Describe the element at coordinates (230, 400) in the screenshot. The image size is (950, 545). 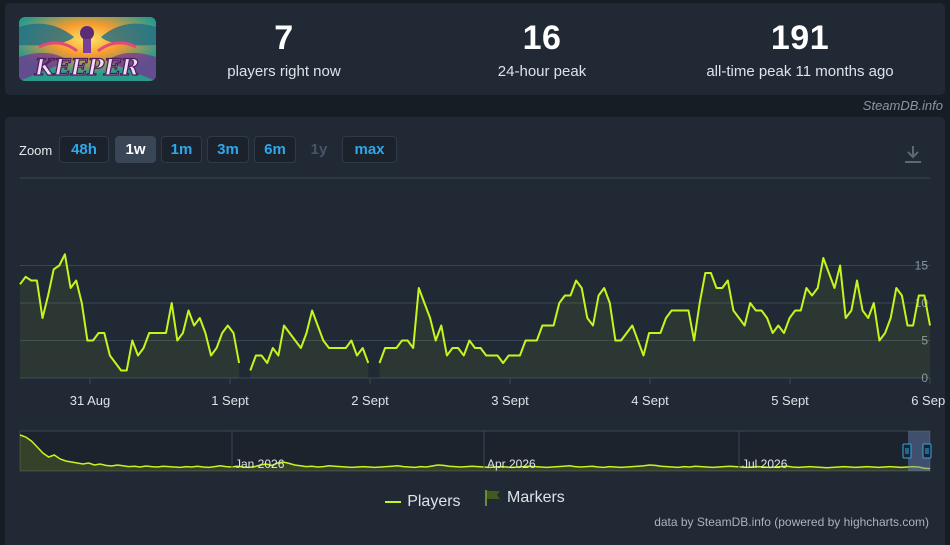
I see `x-tick-label: 1 Sept` at that location.